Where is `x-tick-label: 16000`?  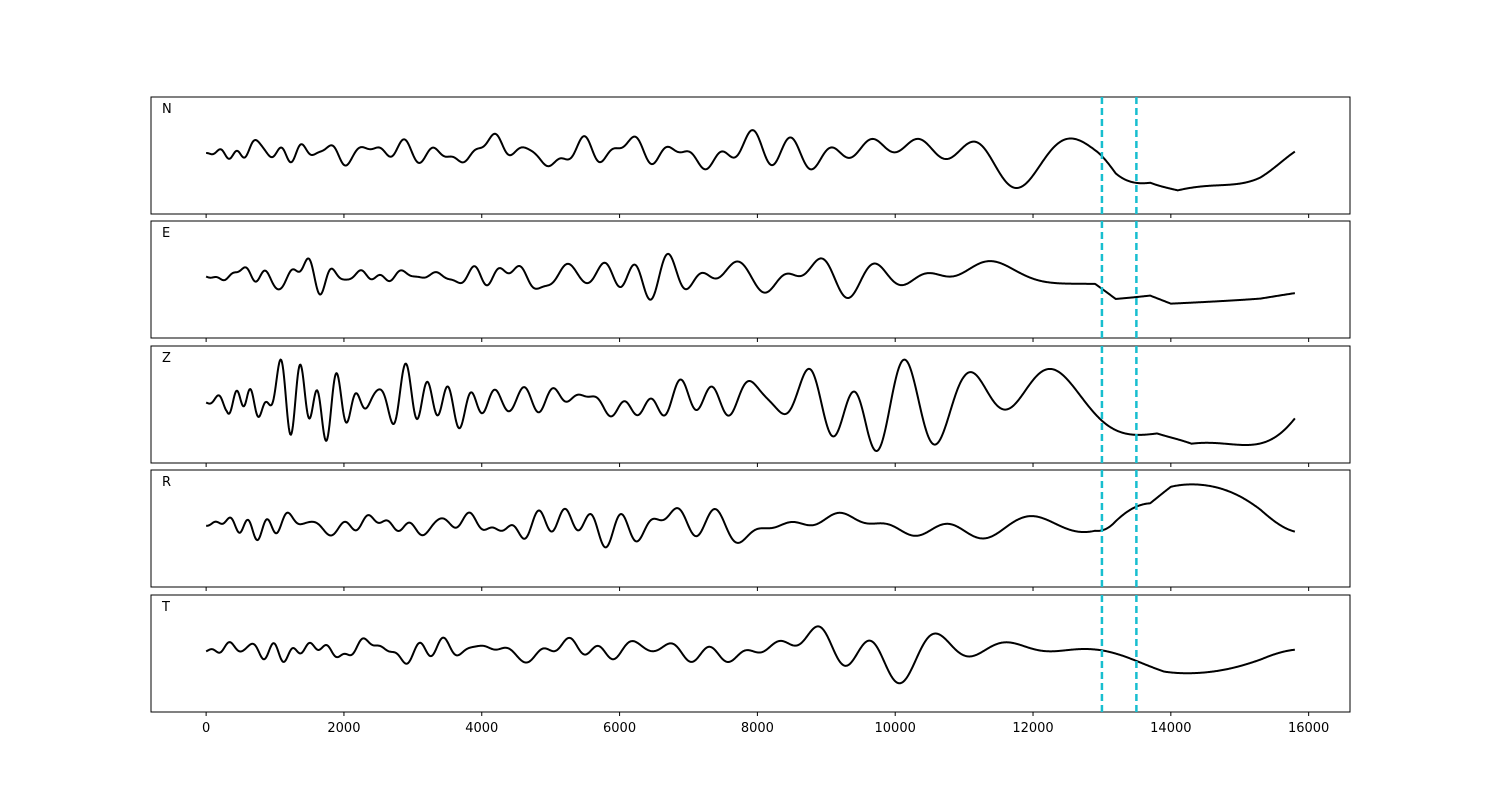 x-tick-label: 16000 is located at coordinates (1308, 728).